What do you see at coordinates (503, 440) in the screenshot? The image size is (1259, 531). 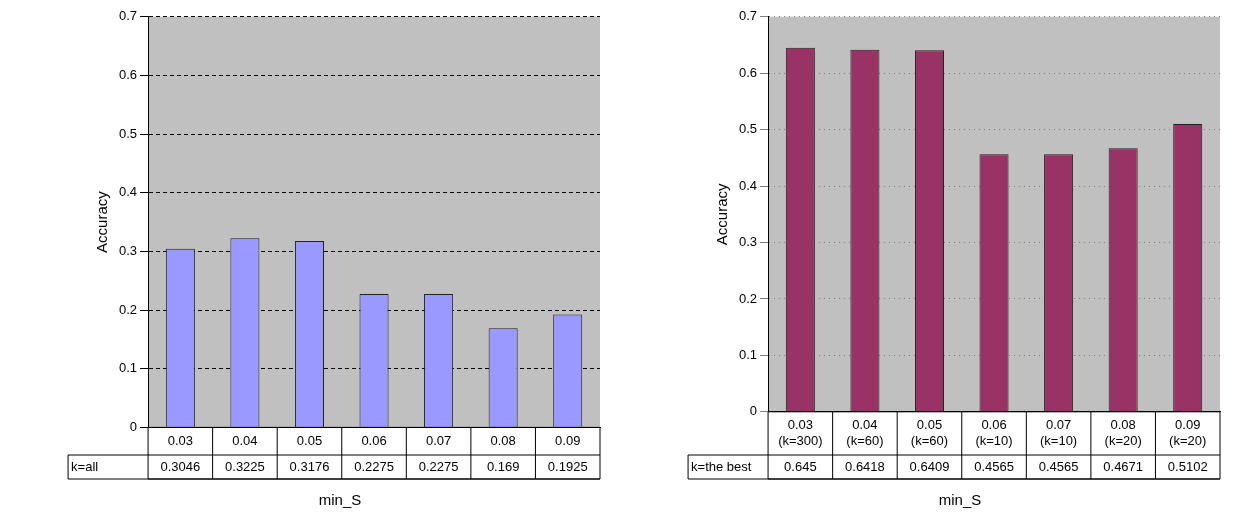 I see `x-tick-label: 0.08` at bounding box center [503, 440].